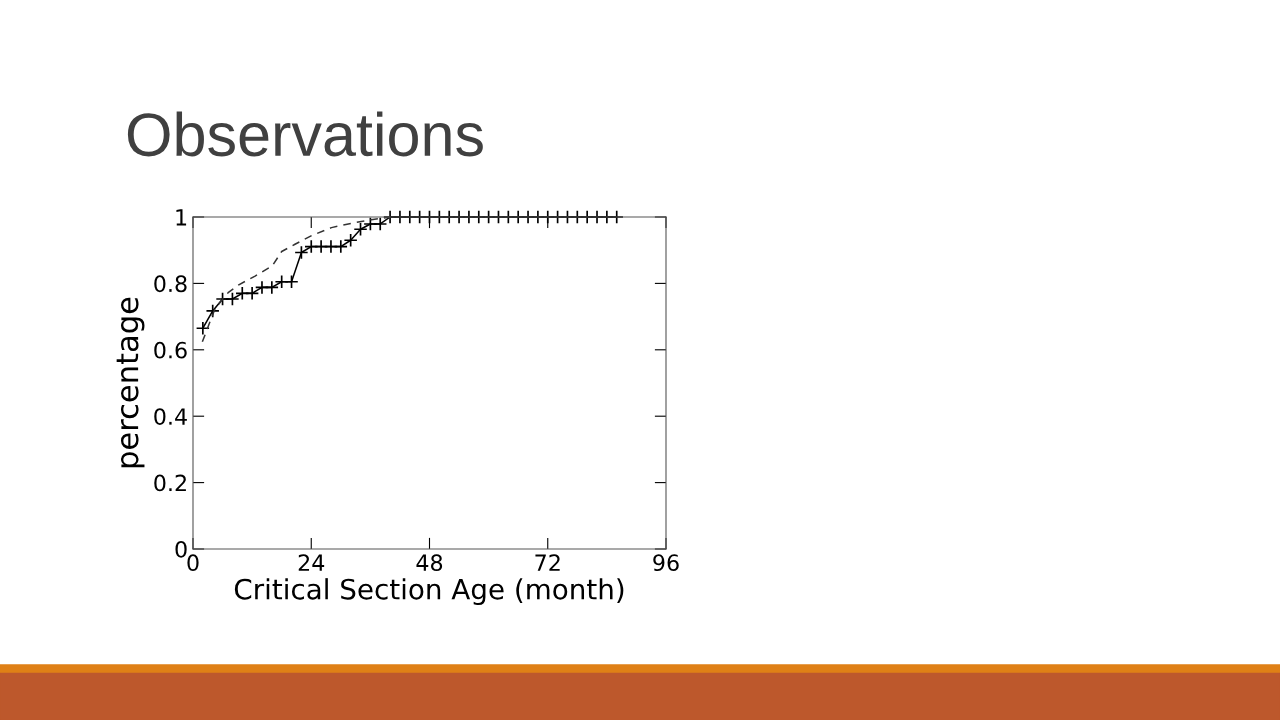 The image size is (1280, 720). Describe the element at coordinates (429, 592) in the screenshot. I see `x-axis-title: Critical Section Age (month)` at that location.